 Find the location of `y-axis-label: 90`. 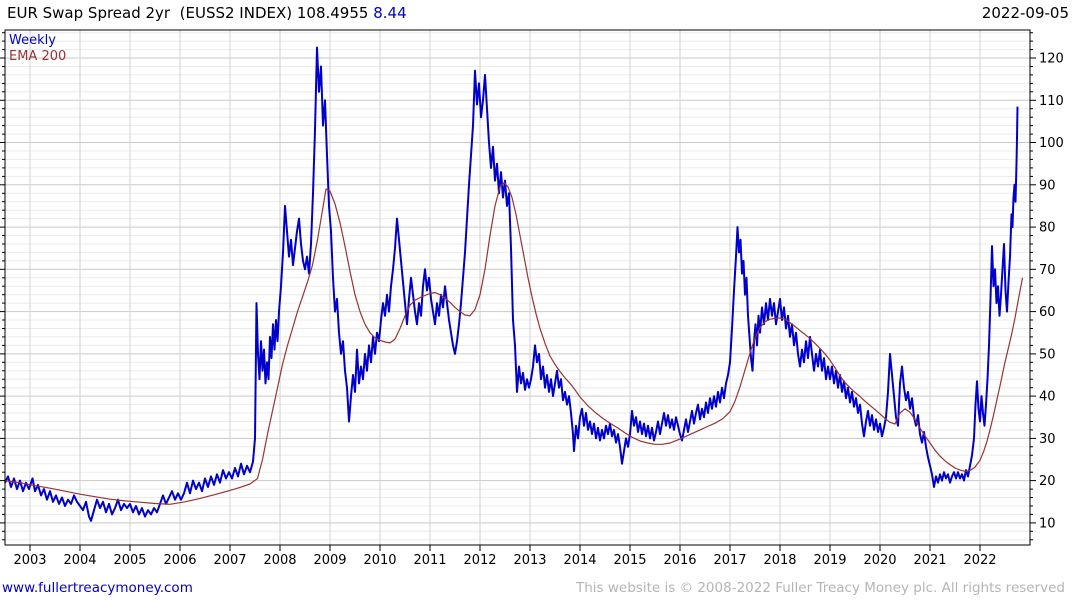

y-axis-label: 90 is located at coordinates (1047, 185).